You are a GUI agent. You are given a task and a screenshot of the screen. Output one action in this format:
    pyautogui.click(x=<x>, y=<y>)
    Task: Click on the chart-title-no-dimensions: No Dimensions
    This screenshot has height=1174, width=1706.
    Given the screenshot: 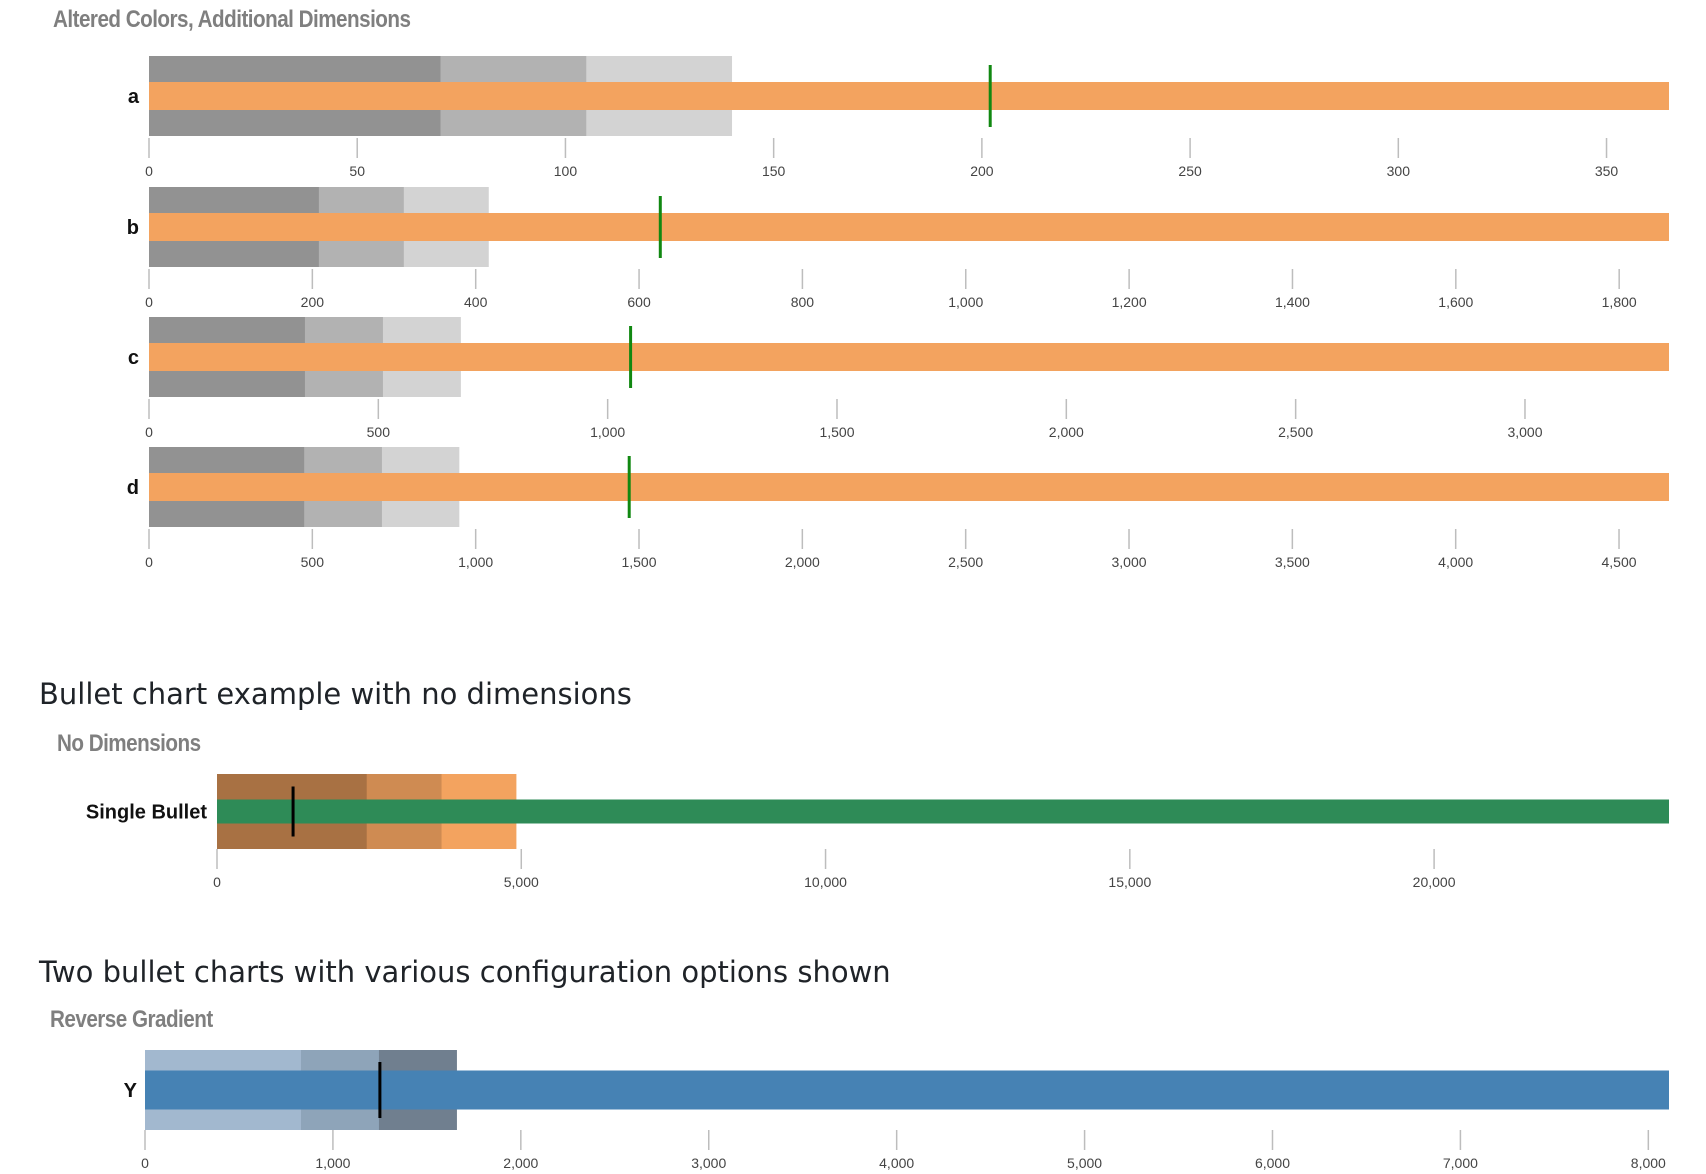 What is the action you would take?
    pyautogui.click(x=129, y=743)
    